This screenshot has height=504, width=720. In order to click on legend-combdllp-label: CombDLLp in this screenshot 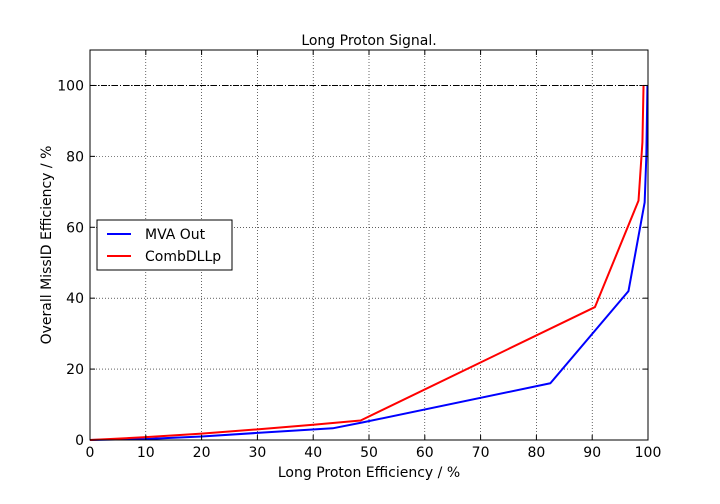, I will do `click(183, 257)`.